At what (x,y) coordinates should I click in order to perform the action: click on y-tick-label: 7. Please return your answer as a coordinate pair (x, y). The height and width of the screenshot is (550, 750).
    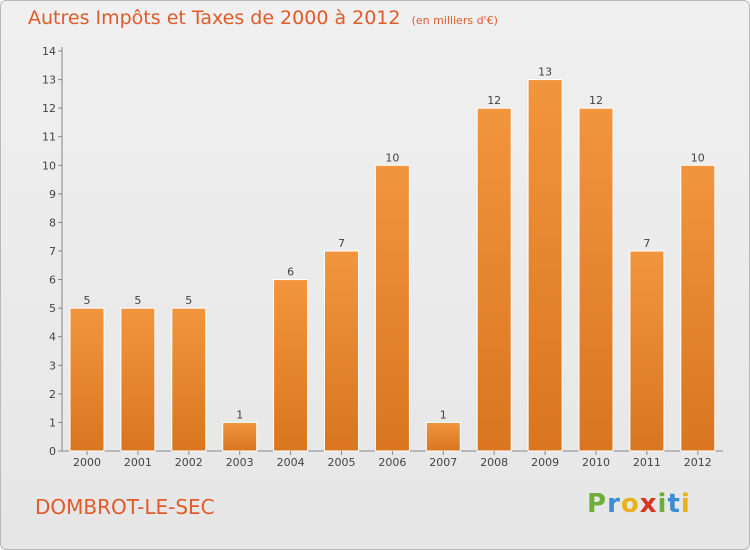
    Looking at the image, I should click on (52, 251).